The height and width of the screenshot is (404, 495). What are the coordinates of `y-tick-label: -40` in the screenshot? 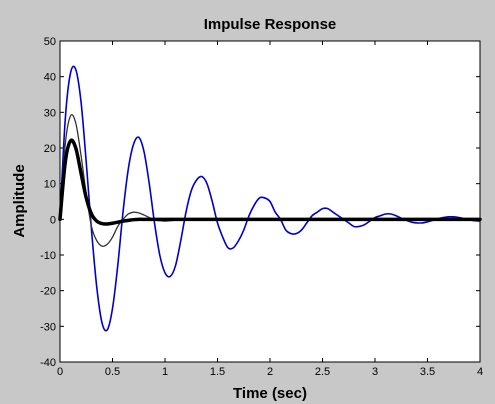 It's located at (48, 363).